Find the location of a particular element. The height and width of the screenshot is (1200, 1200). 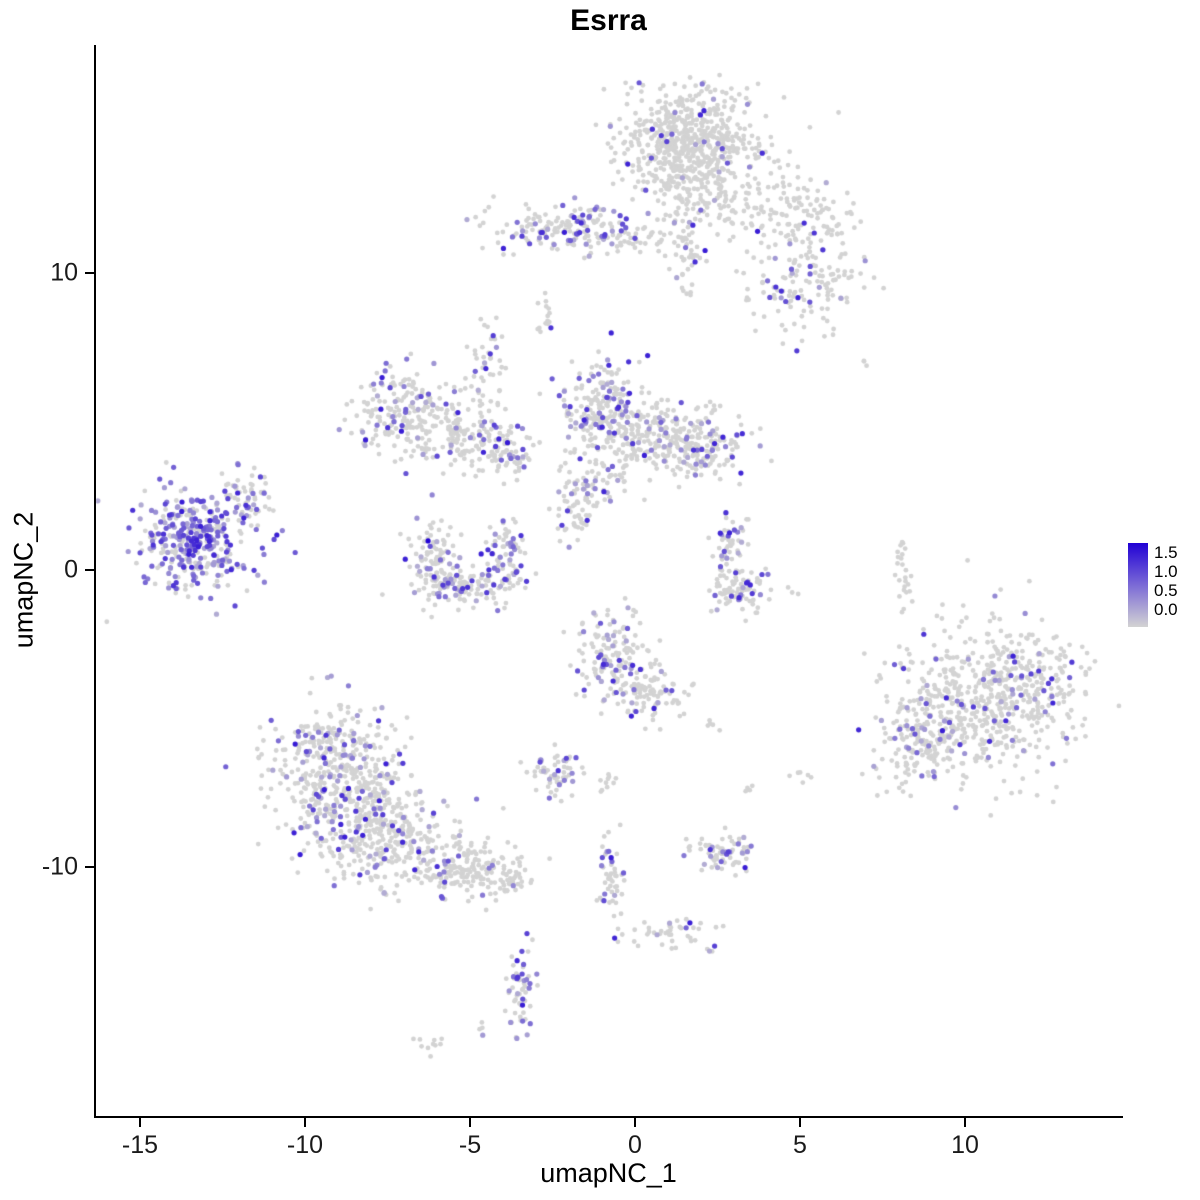

x-tick-label: 0 is located at coordinates (635, 1145).